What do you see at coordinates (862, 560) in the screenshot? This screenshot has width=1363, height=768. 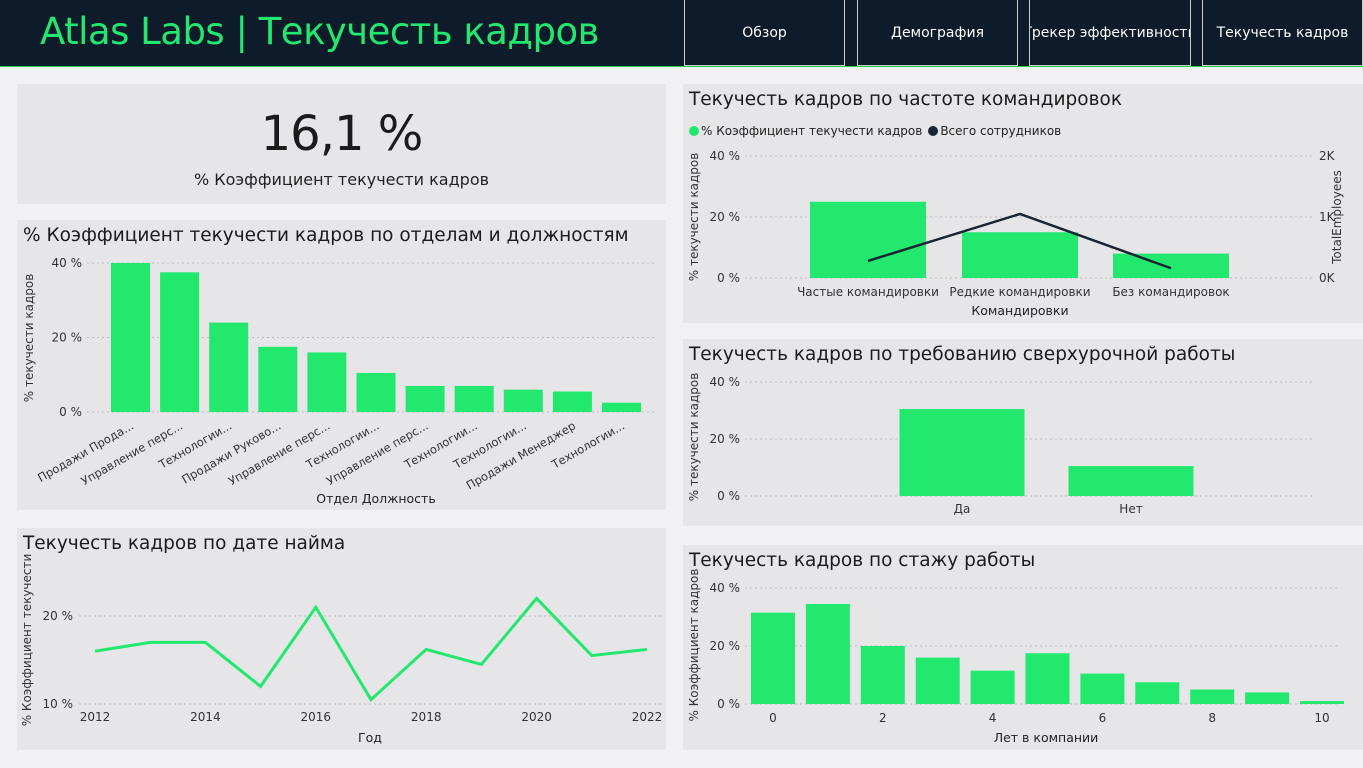 I see `tenure-chart-title: Текучесть кадров по стажу работы` at bounding box center [862, 560].